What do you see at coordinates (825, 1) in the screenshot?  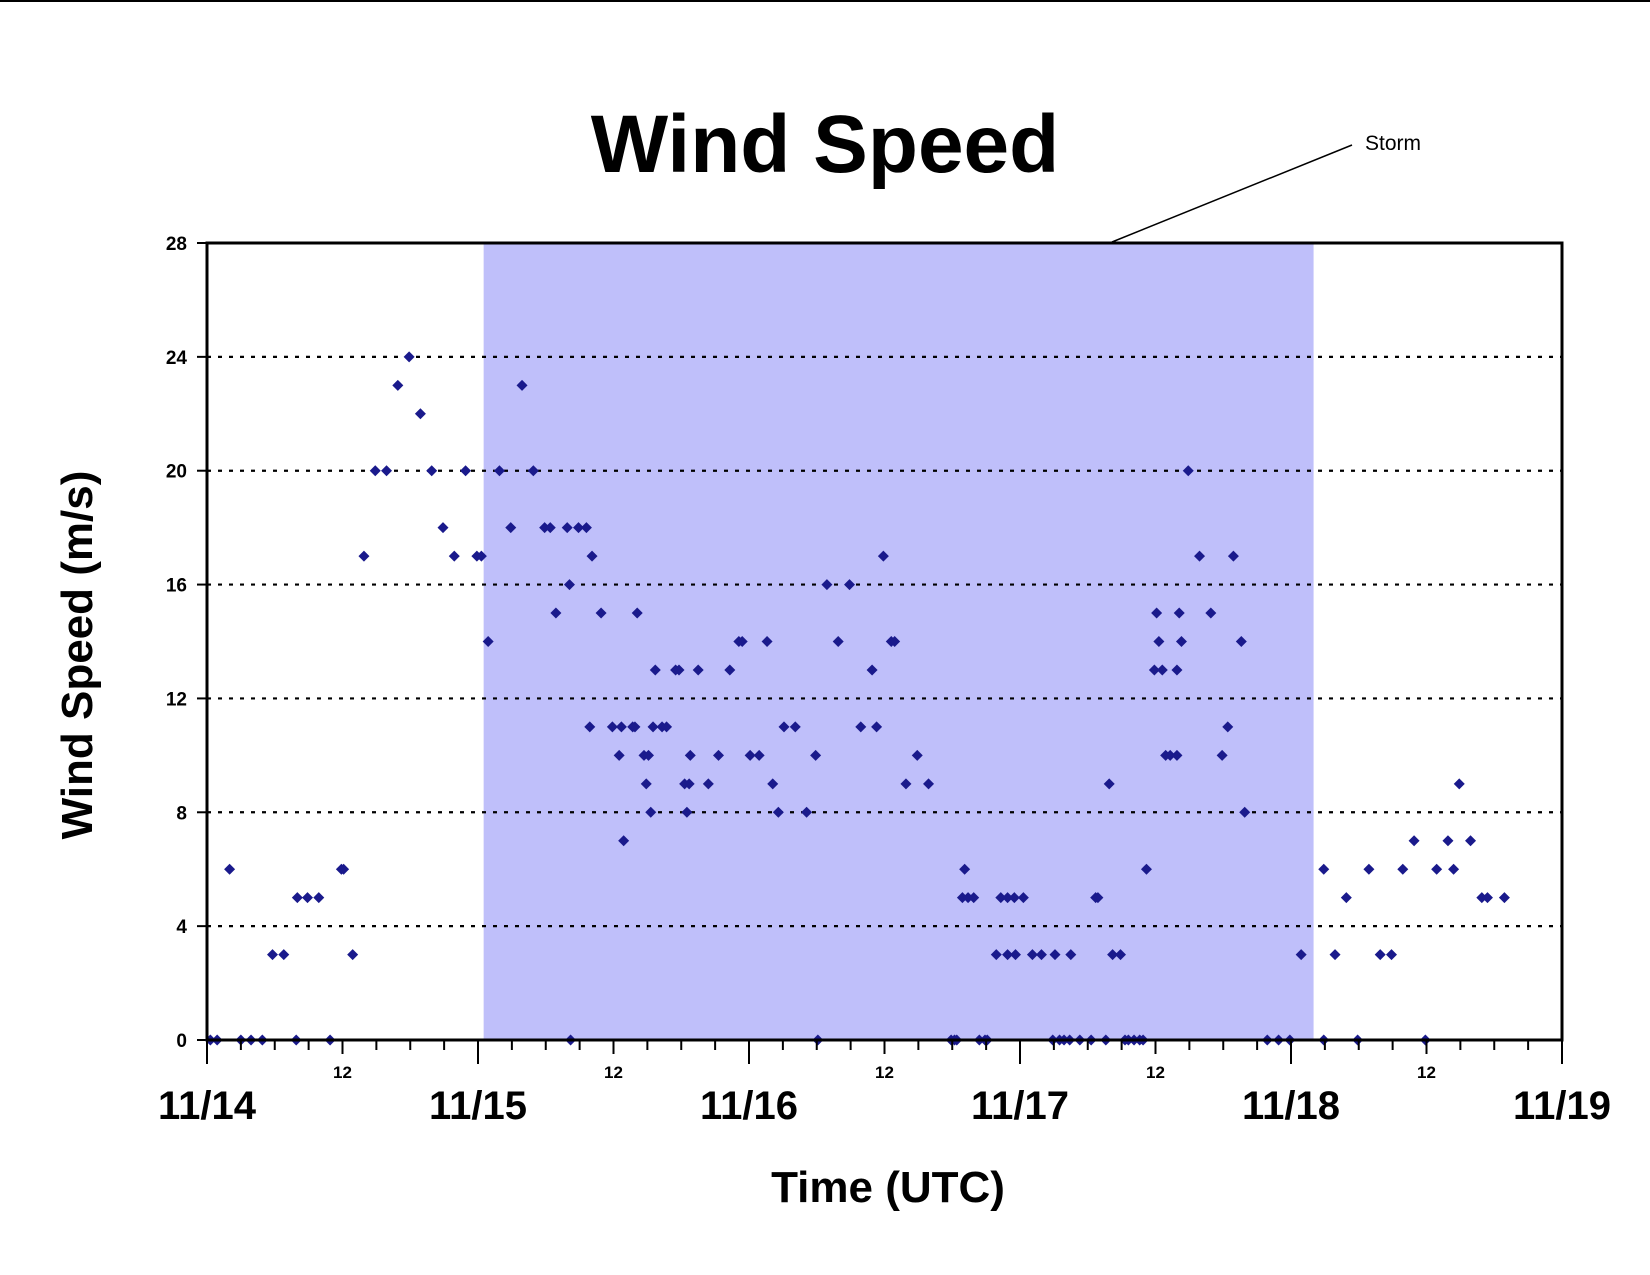 I see `top-border-line` at bounding box center [825, 1].